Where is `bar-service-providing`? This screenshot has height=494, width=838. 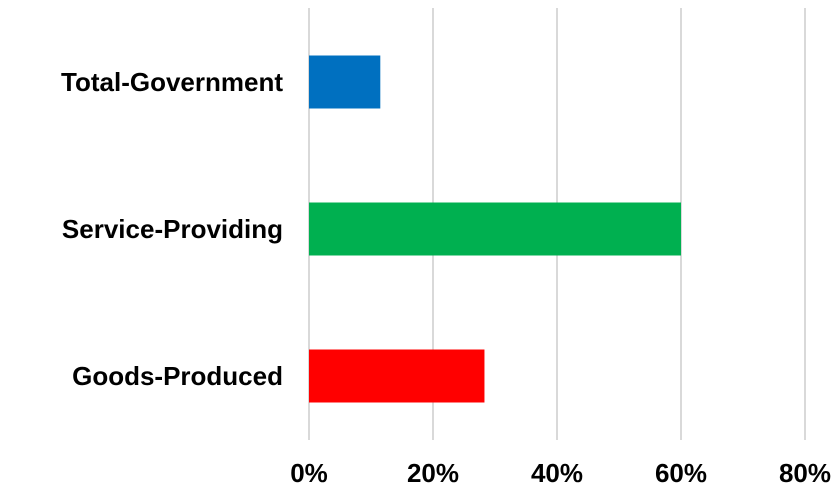 bar-service-providing is located at coordinates (495, 229).